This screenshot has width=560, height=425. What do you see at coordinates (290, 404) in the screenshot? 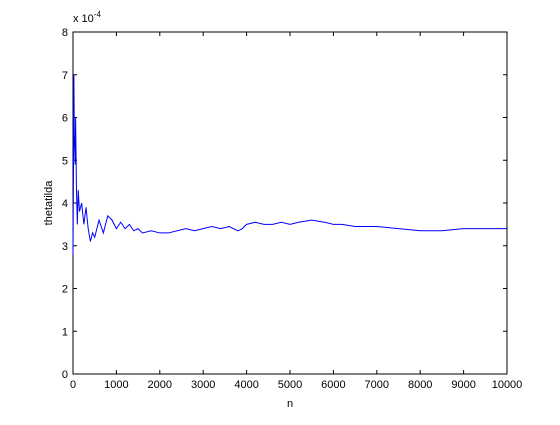
I see `x-axis-label: n` at bounding box center [290, 404].